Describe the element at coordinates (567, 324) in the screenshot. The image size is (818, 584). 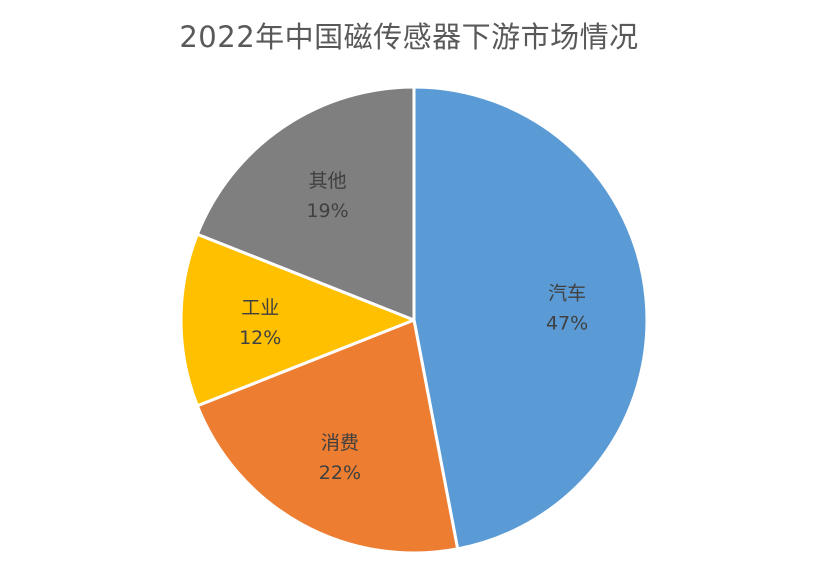
I see `slice-percent-label: 47%` at that location.